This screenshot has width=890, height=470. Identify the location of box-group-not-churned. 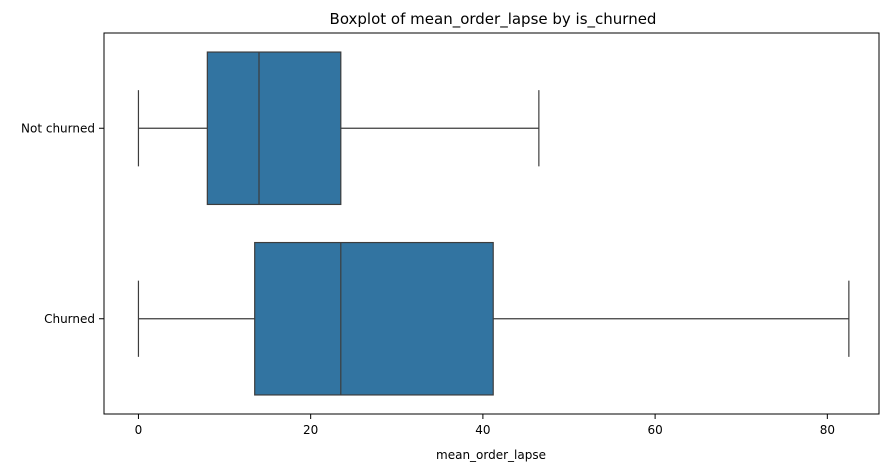
(338, 128).